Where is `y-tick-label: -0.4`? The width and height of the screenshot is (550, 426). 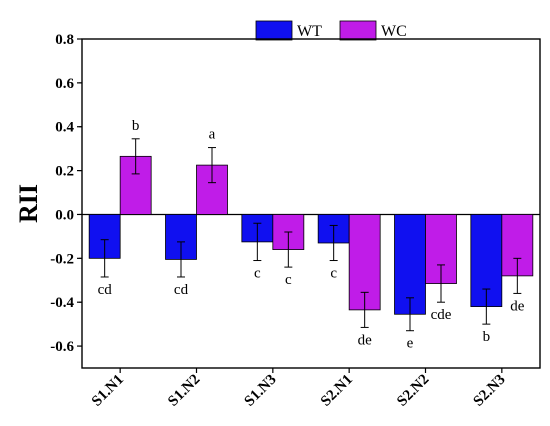
y-tick-label: -0.4 is located at coordinates (62, 303).